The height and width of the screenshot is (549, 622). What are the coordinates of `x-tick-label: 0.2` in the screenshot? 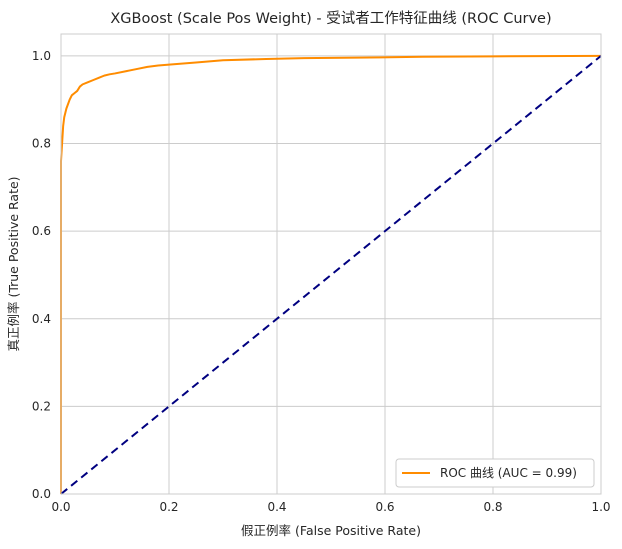 It's located at (168, 507).